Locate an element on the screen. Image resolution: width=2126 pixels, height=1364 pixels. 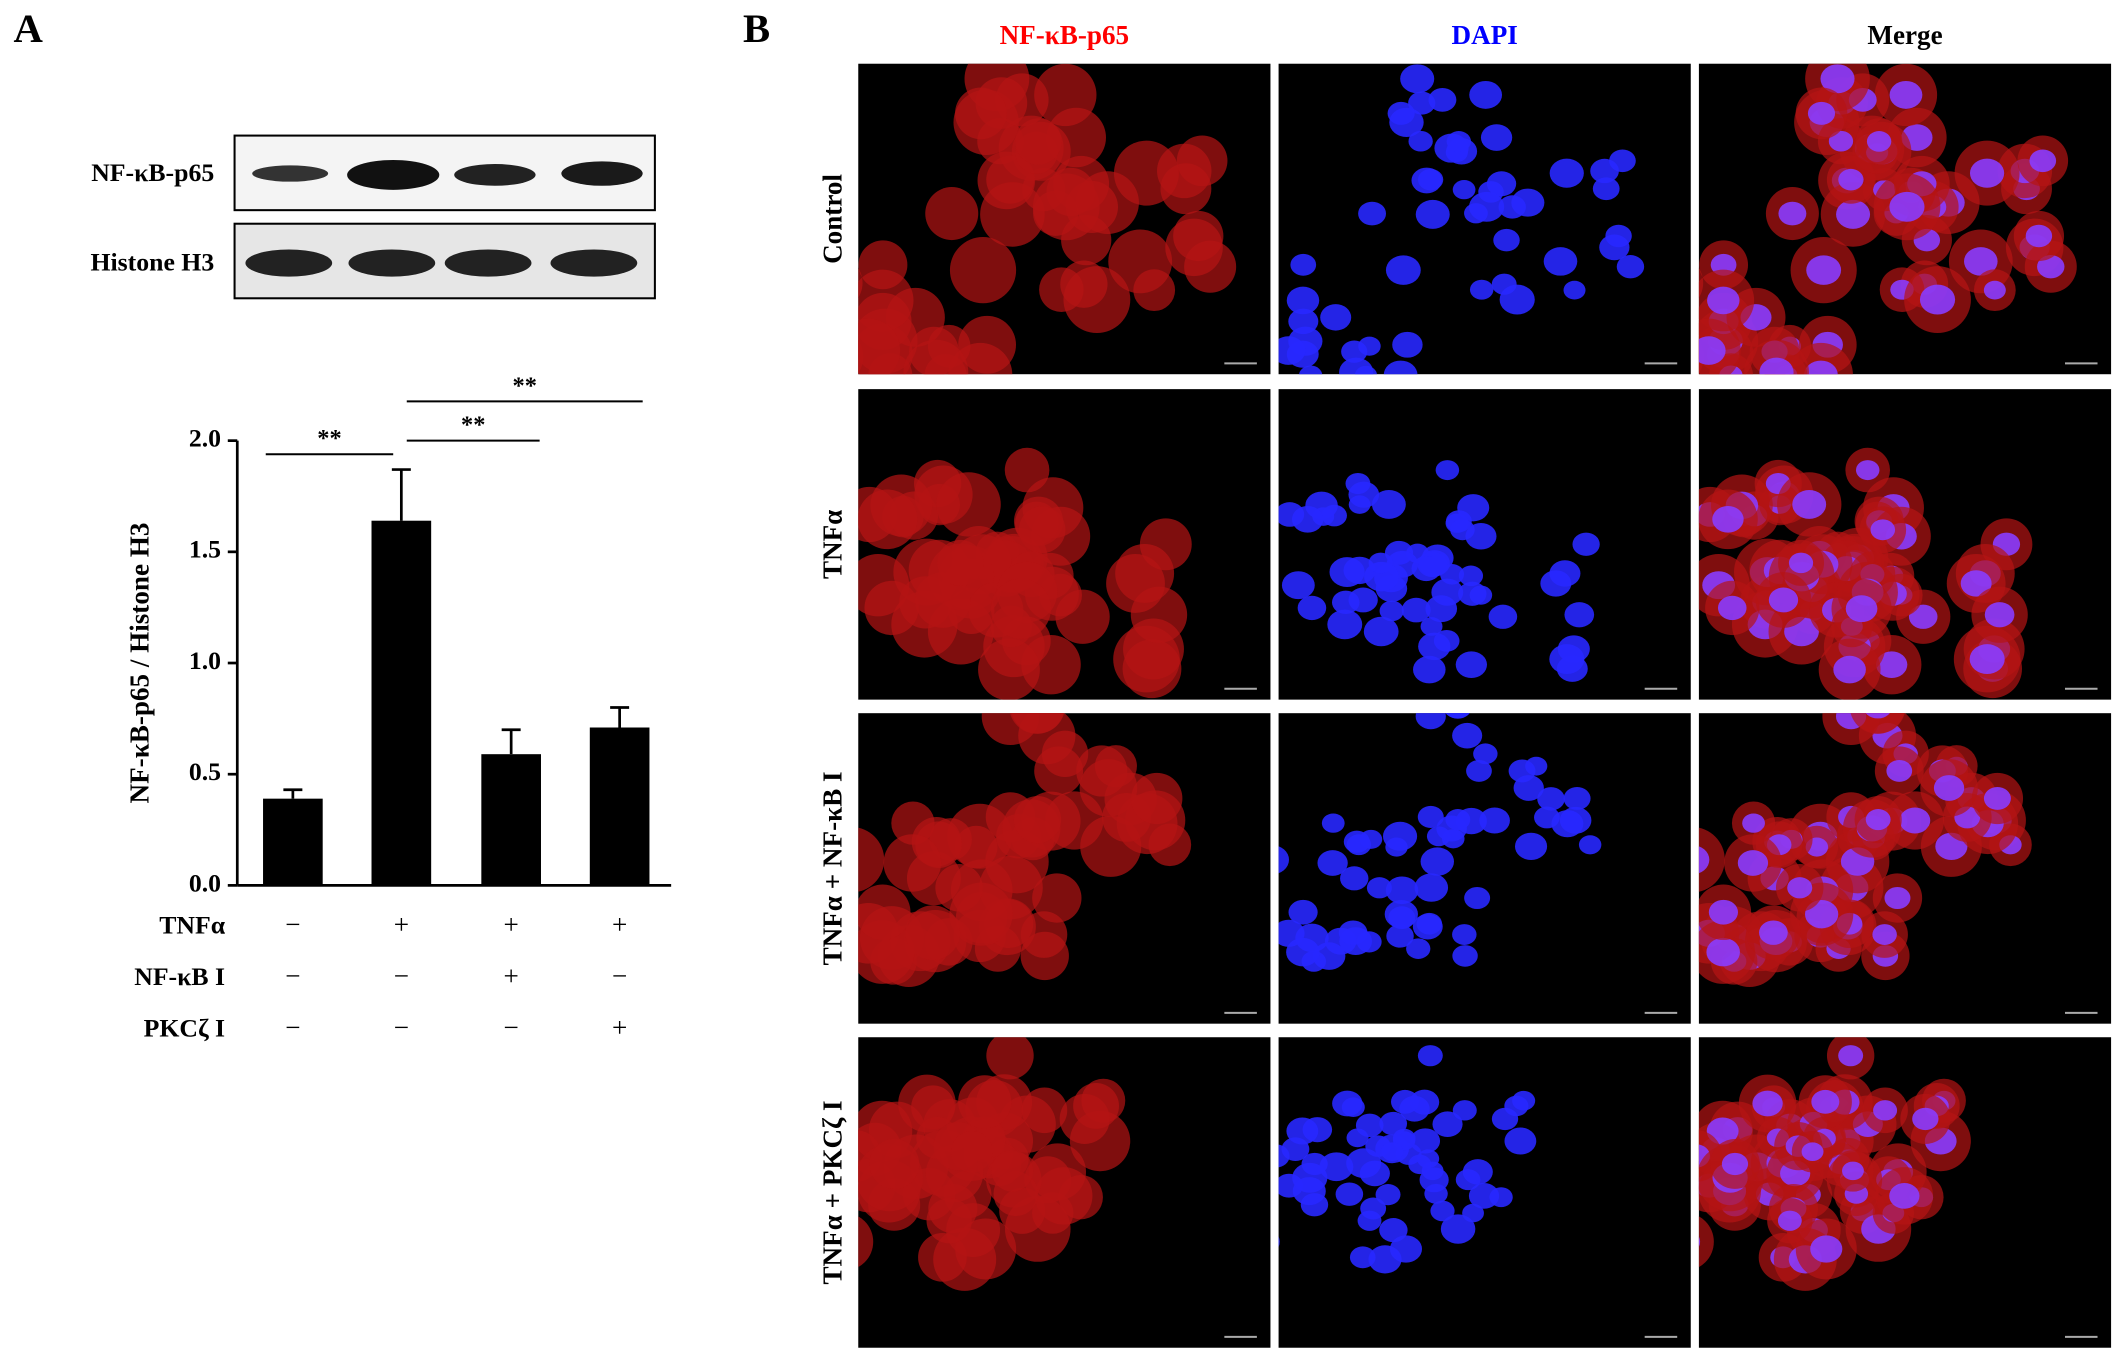
condition-label: PKCζ I is located at coordinates (184, 1027).